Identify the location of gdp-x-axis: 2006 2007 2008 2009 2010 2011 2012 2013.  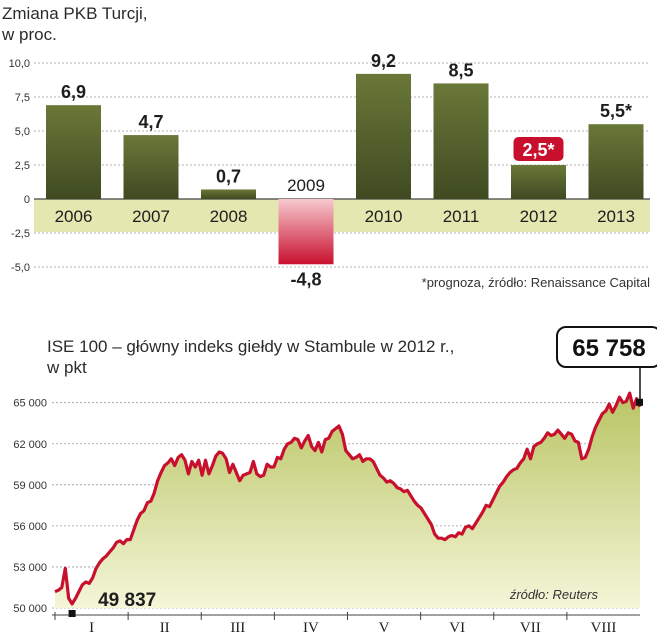
(345, 201).